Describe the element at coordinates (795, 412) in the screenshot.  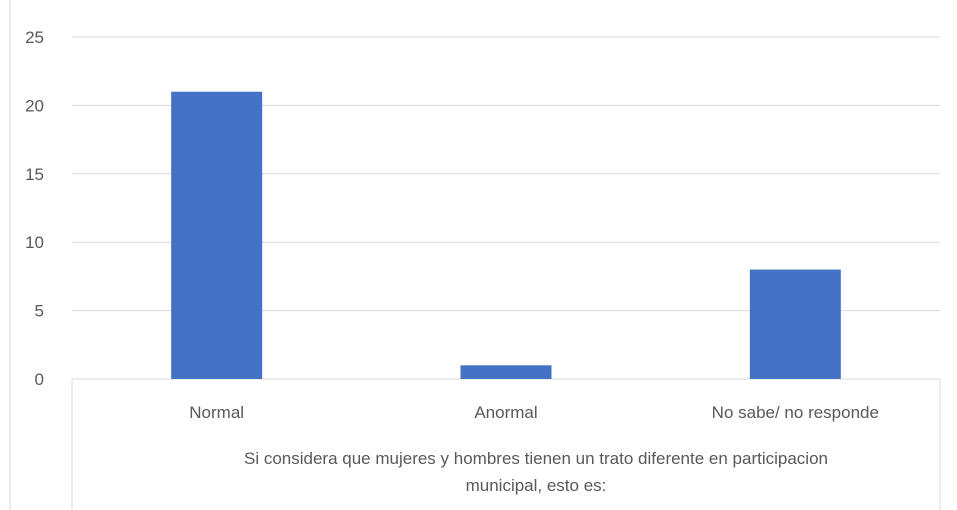
I see `x-category-label: No sabe/ no responde` at that location.